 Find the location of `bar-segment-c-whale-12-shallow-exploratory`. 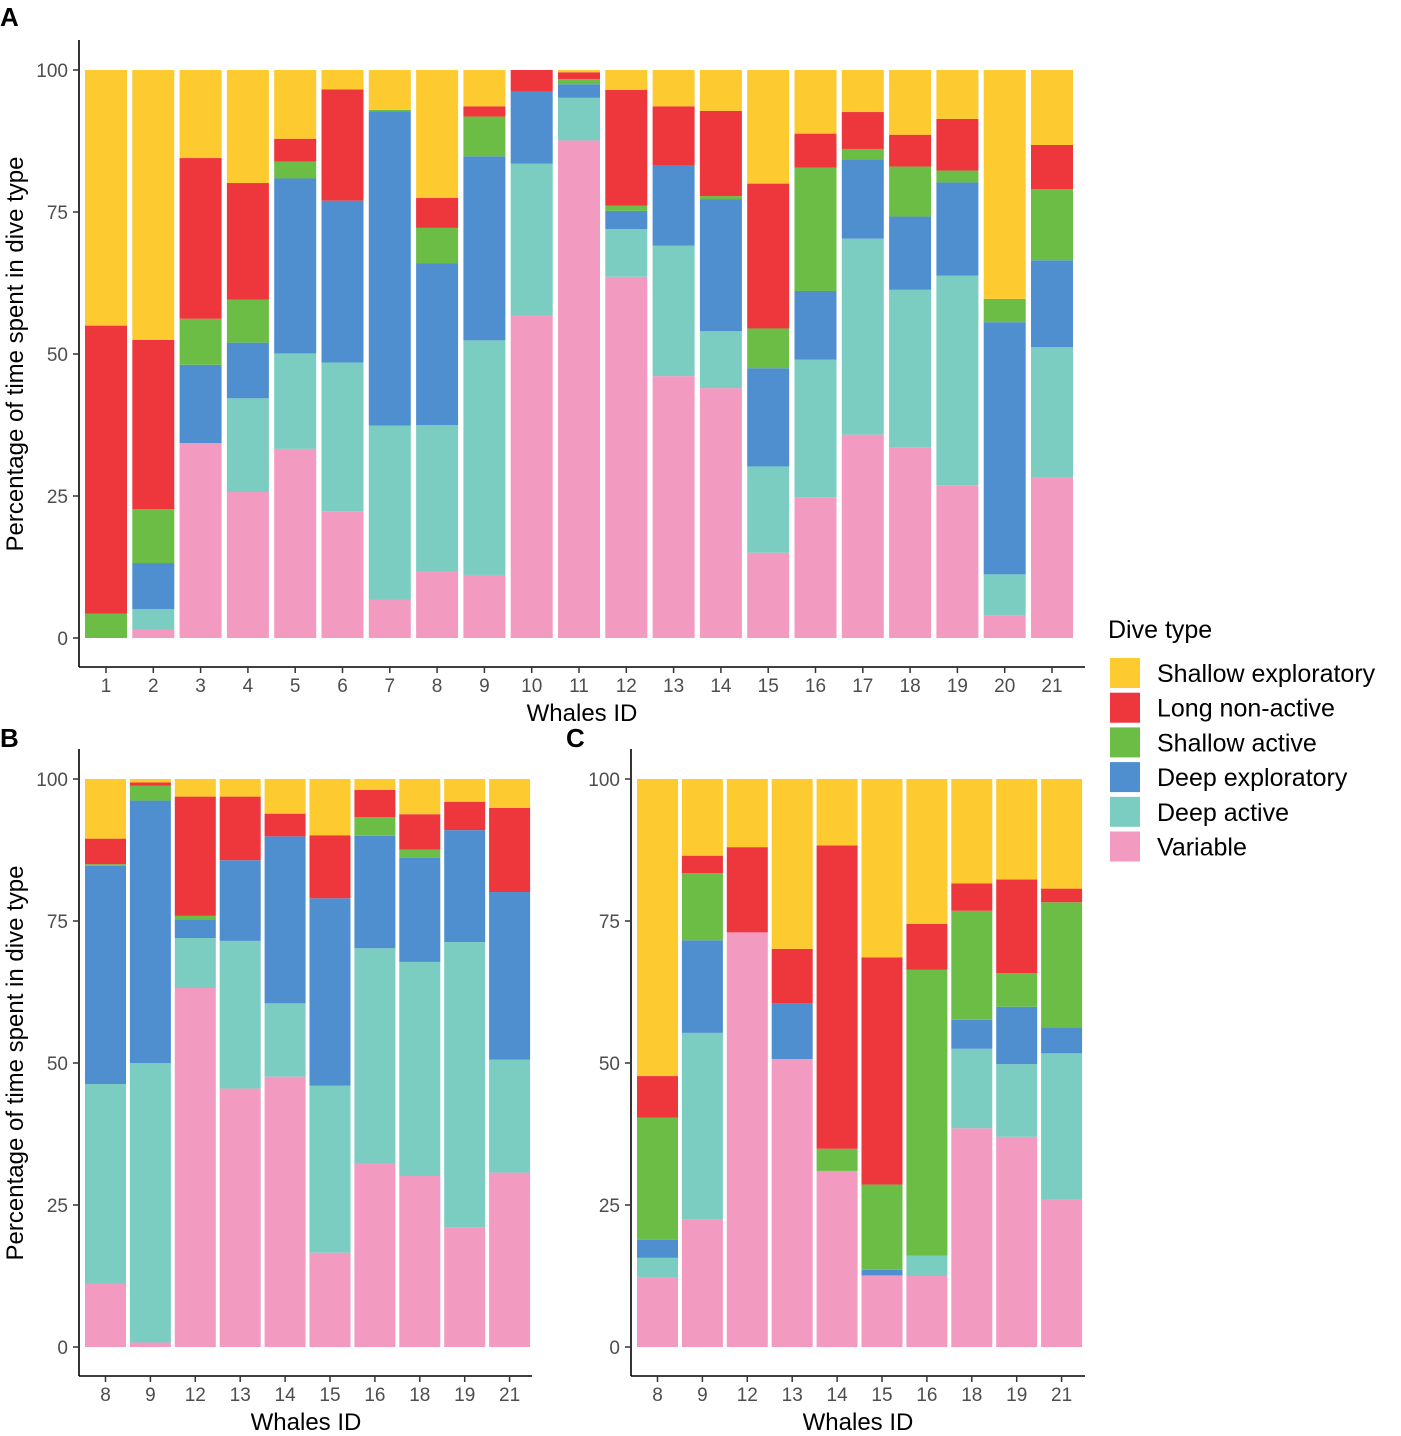

bar-segment-c-whale-12-shallow-exploratory is located at coordinates (747, 813).